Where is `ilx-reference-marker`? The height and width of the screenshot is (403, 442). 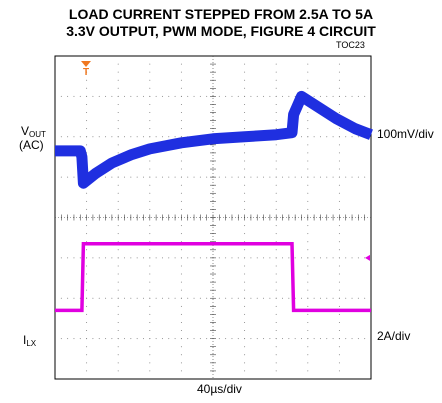
ilx-reference-marker is located at coordinates (367, 257).